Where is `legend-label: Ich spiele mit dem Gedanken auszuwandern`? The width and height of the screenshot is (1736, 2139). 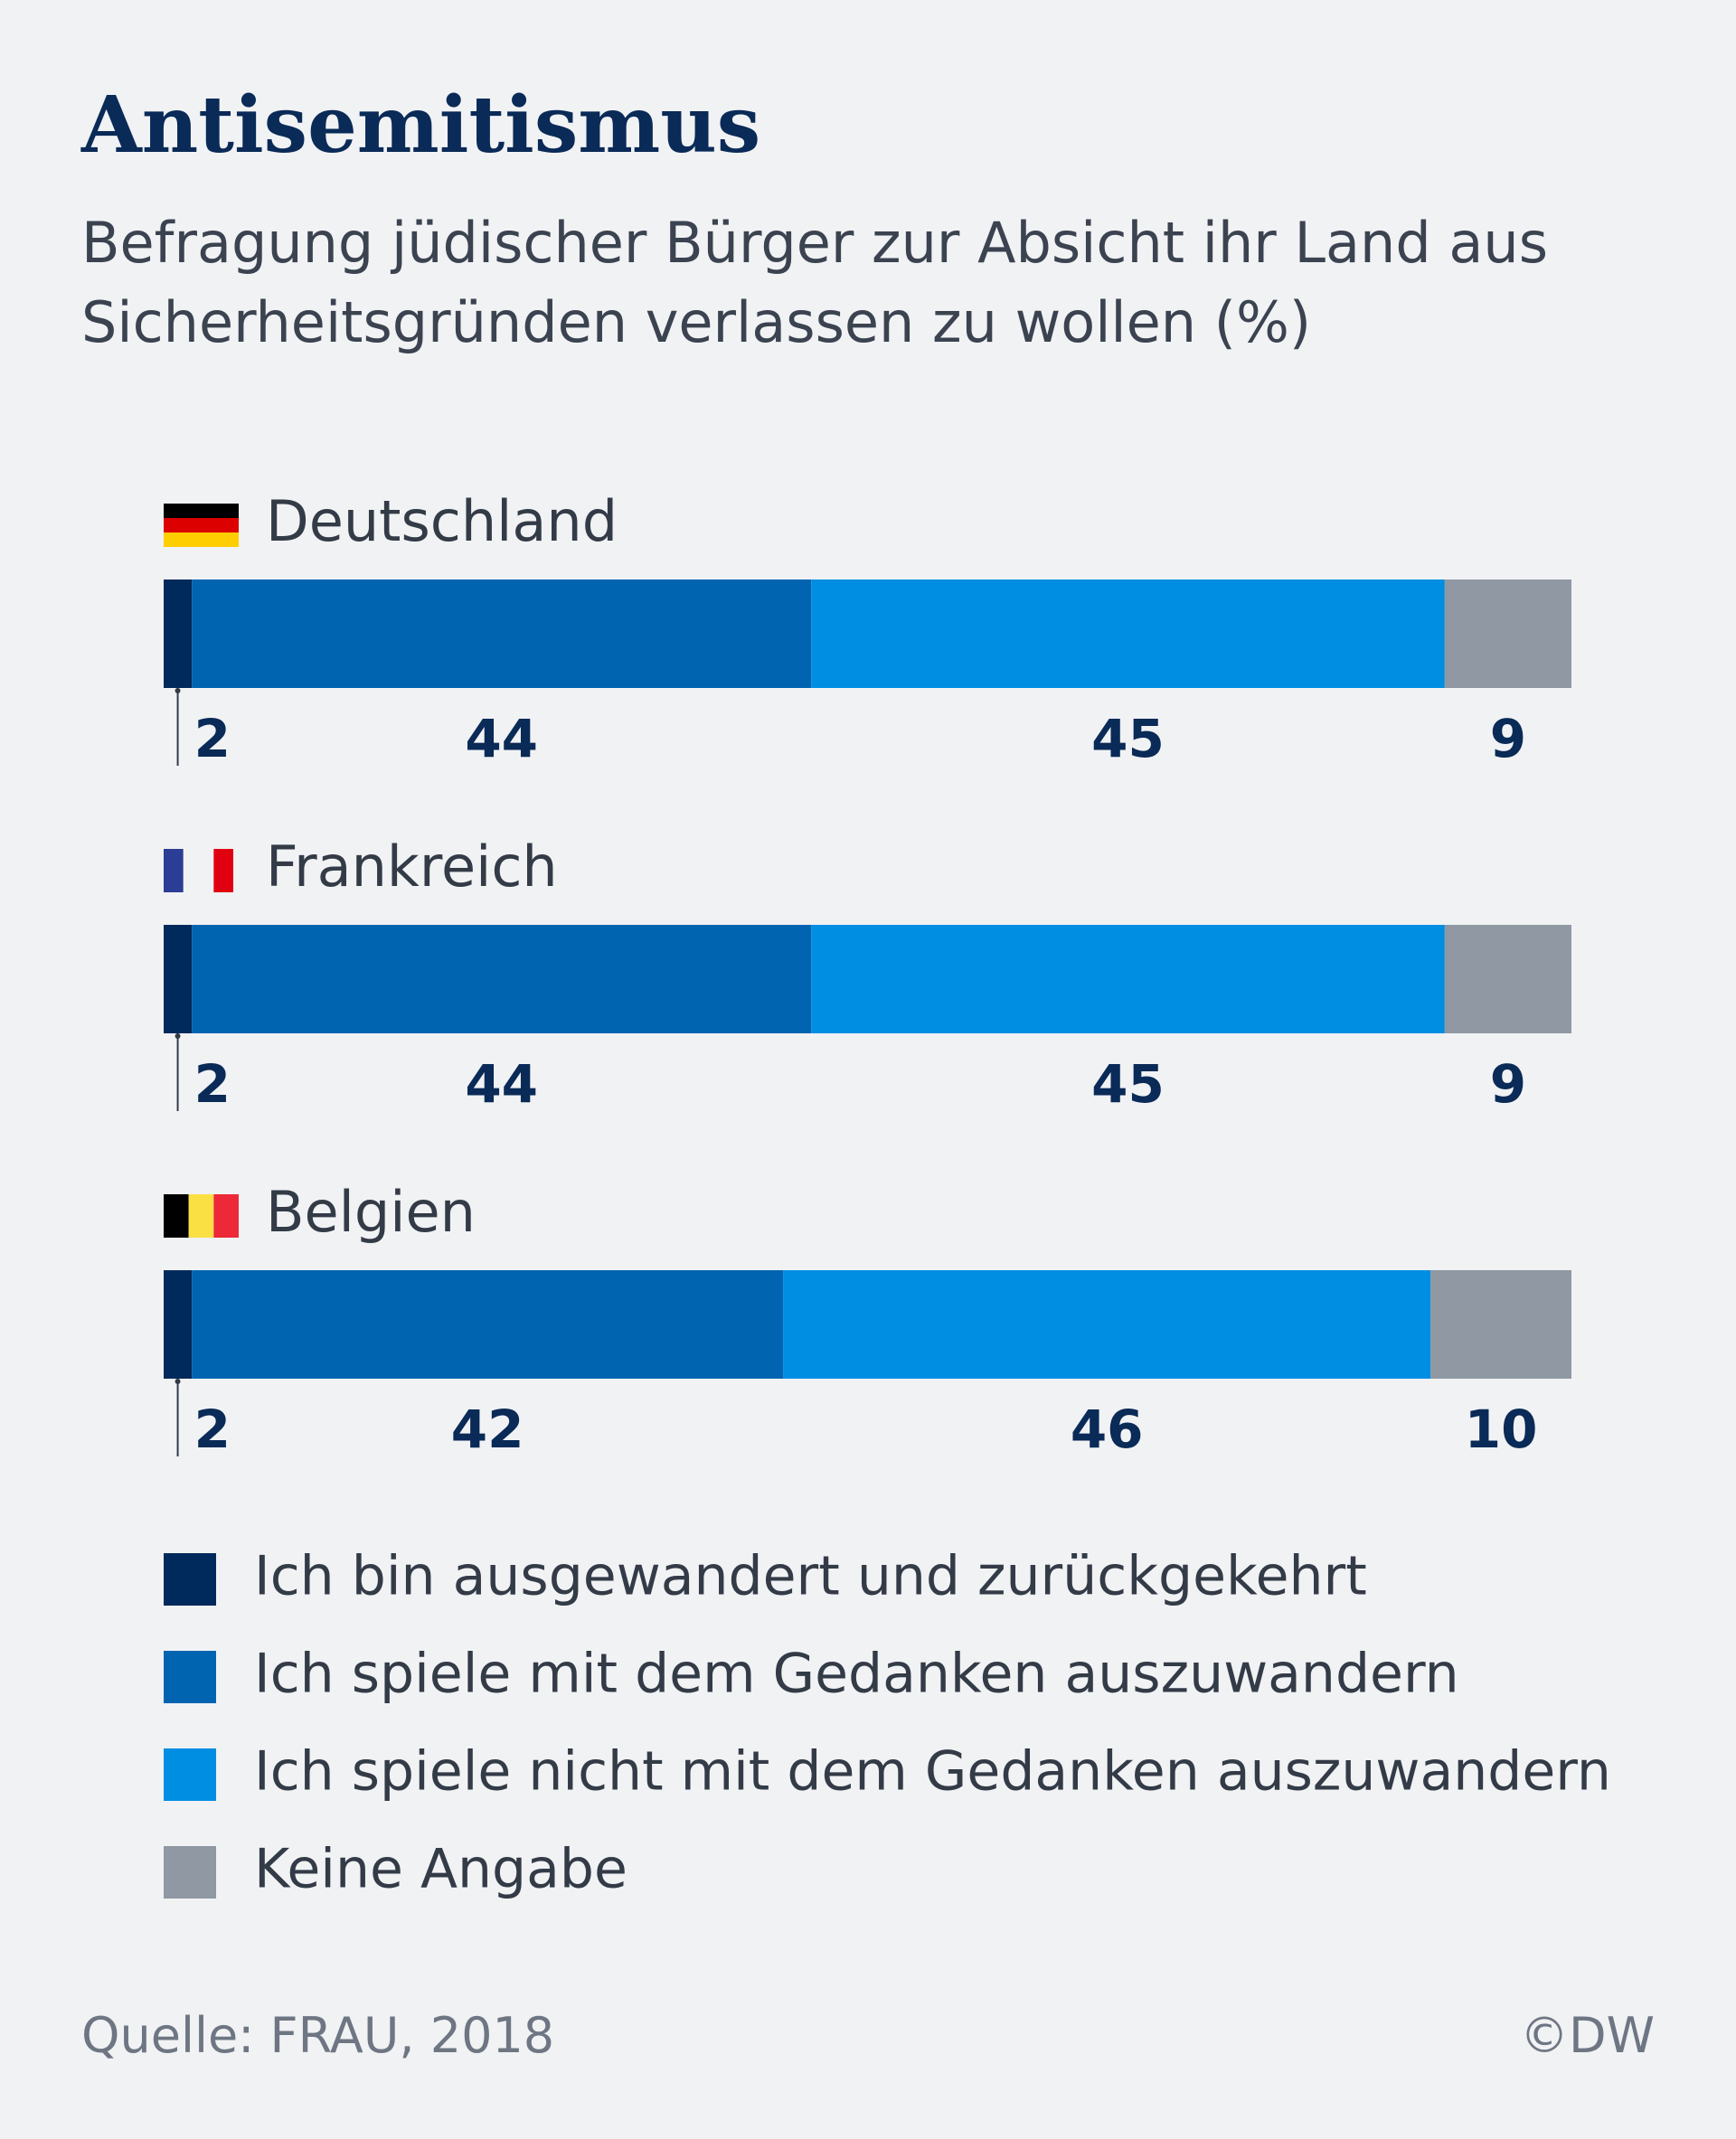
legend-label: Ich spiele mit dem Gedanken auszuwandern is located at coordinates (857, 1675).